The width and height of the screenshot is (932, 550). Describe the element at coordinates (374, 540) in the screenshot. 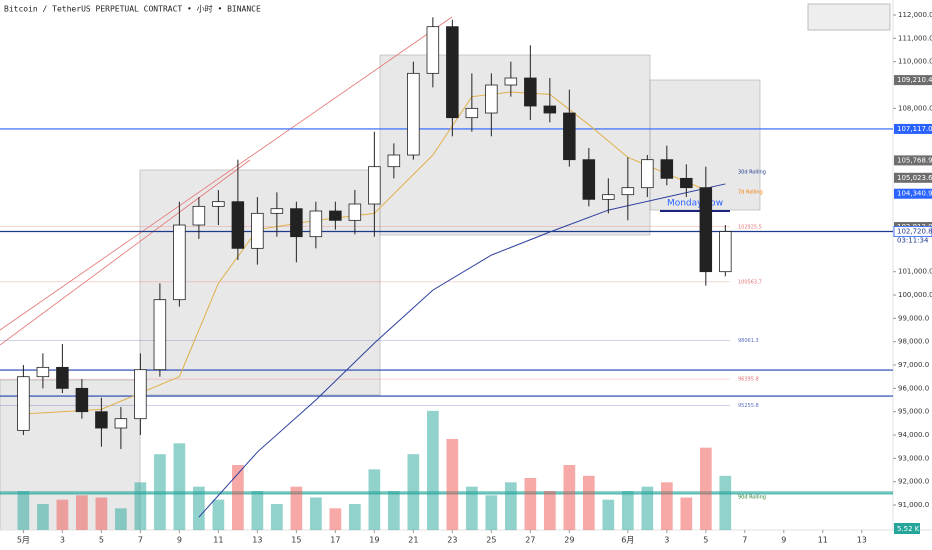

I see `x-tick-label: 19` at that location.